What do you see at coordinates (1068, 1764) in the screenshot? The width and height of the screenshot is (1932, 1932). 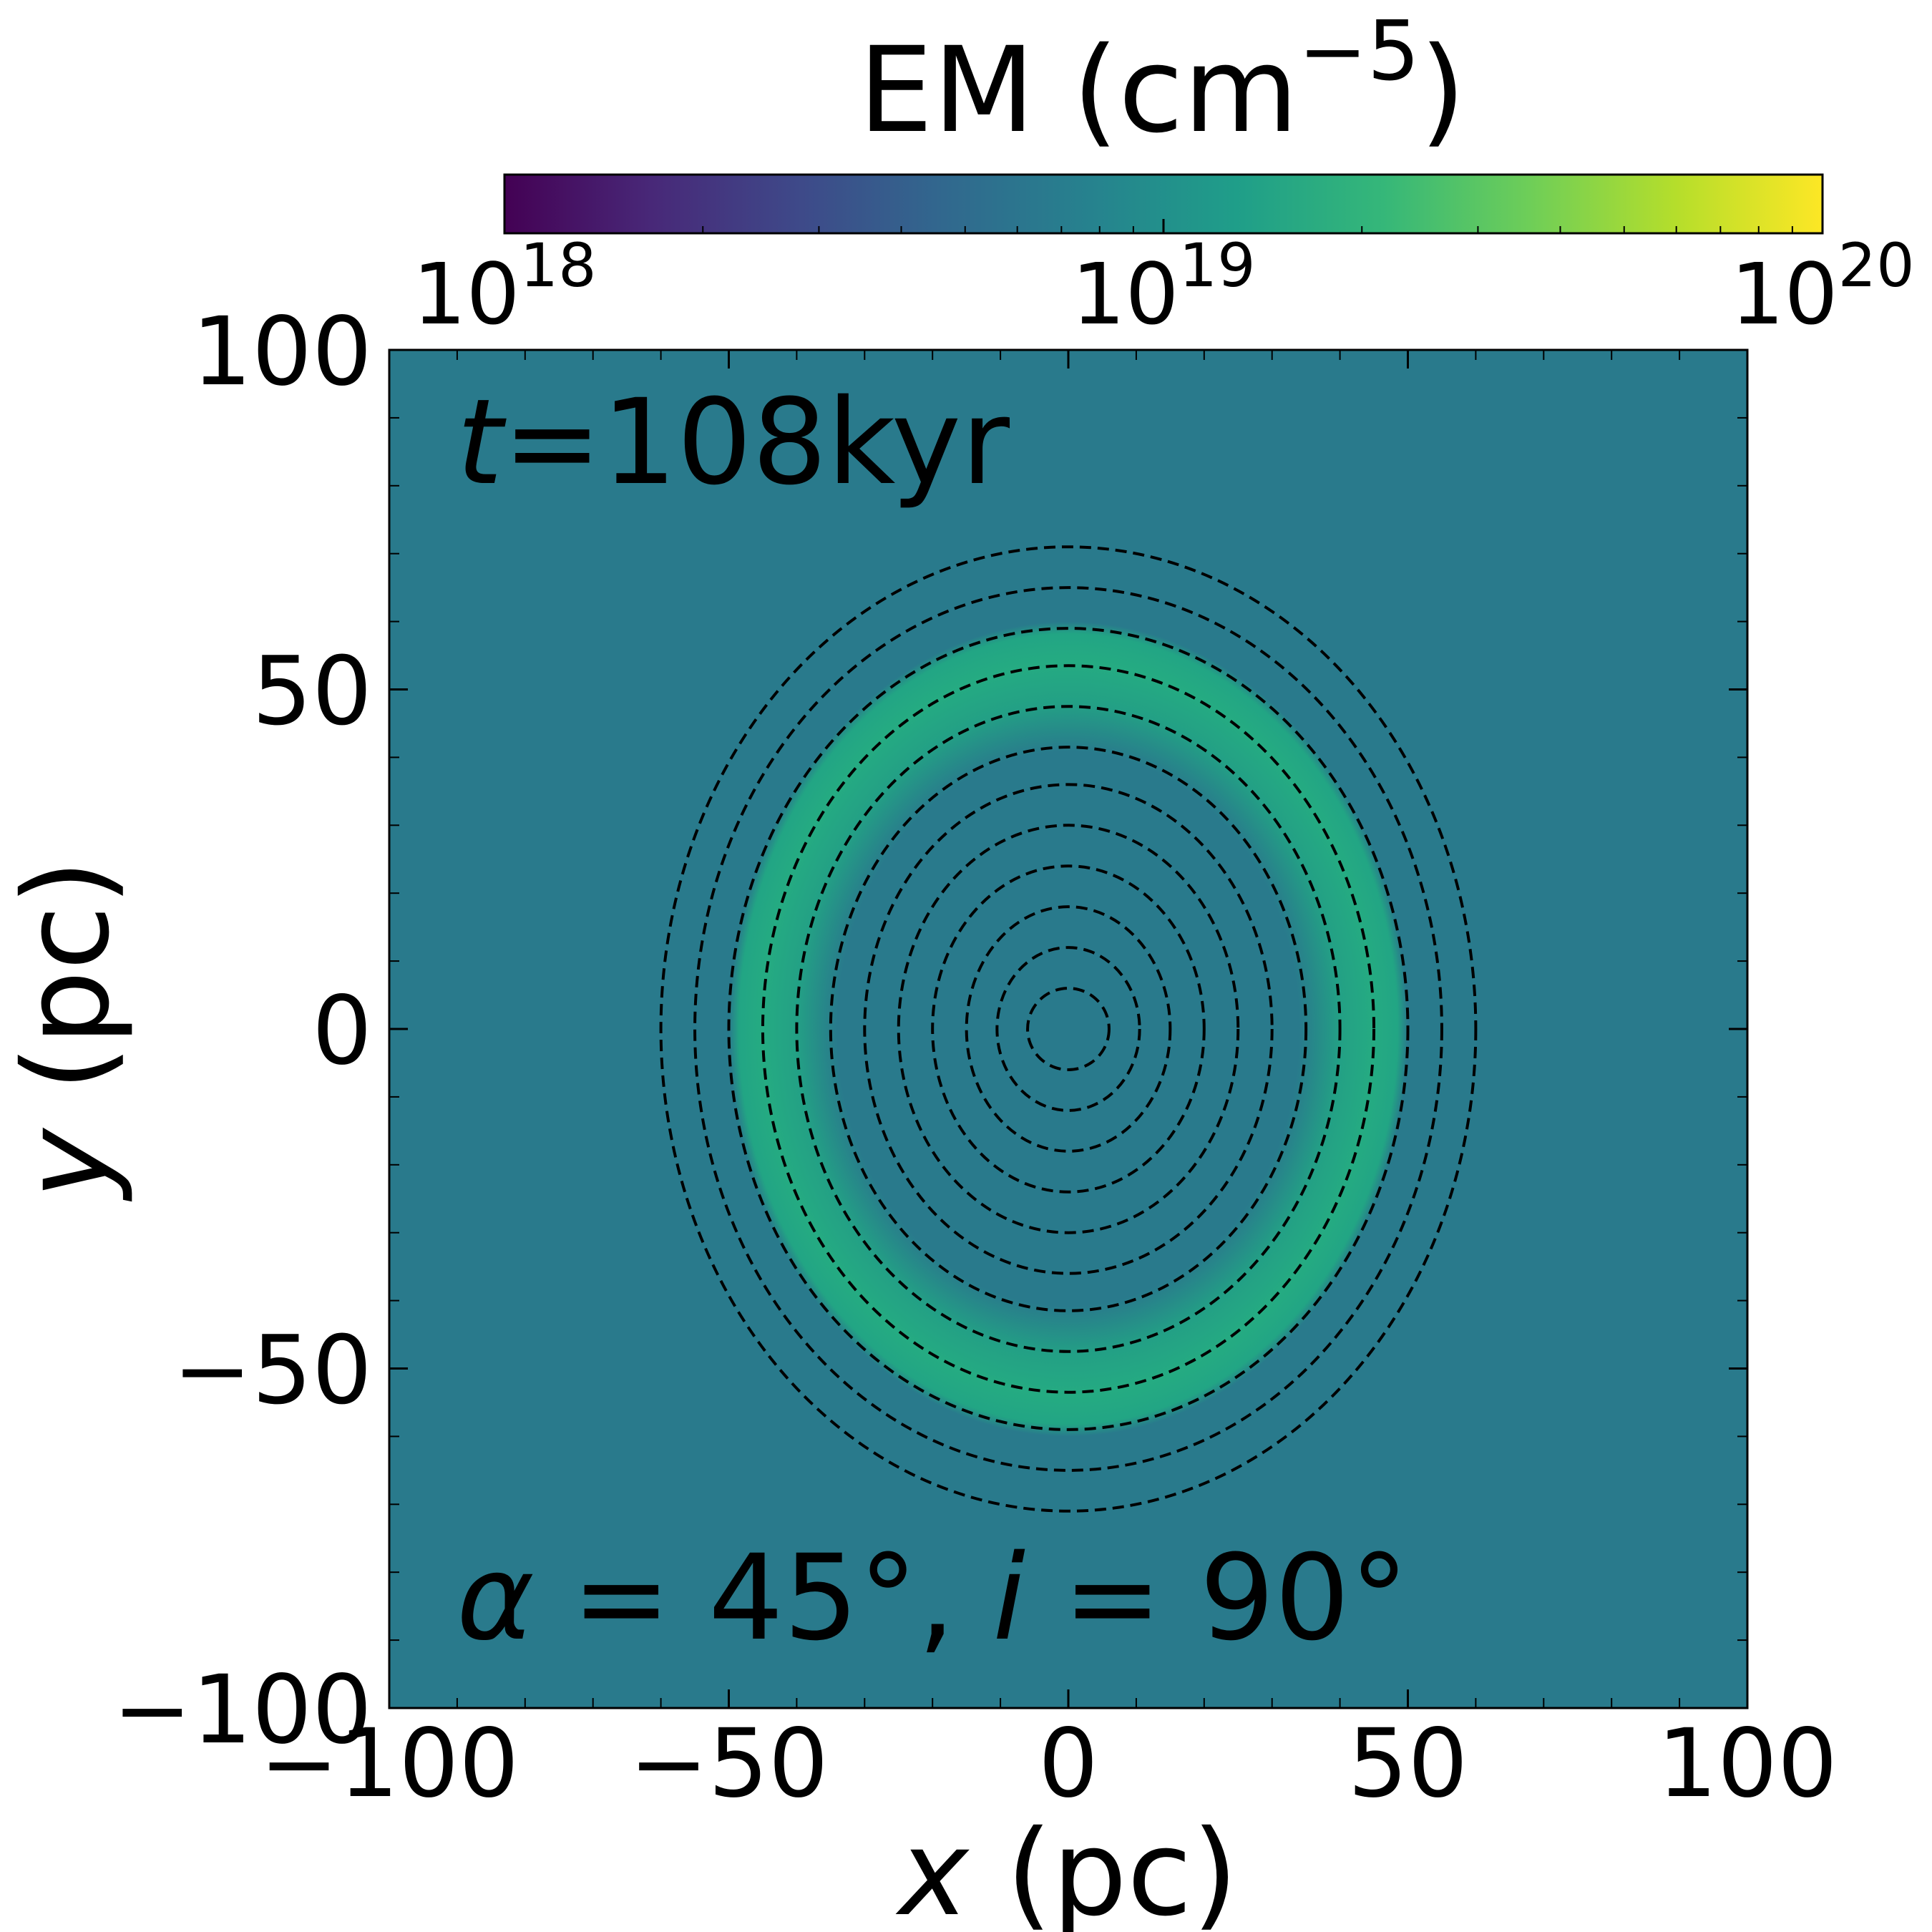 I see `x-tick-label: 0` at bounding box center [1068, 1764].